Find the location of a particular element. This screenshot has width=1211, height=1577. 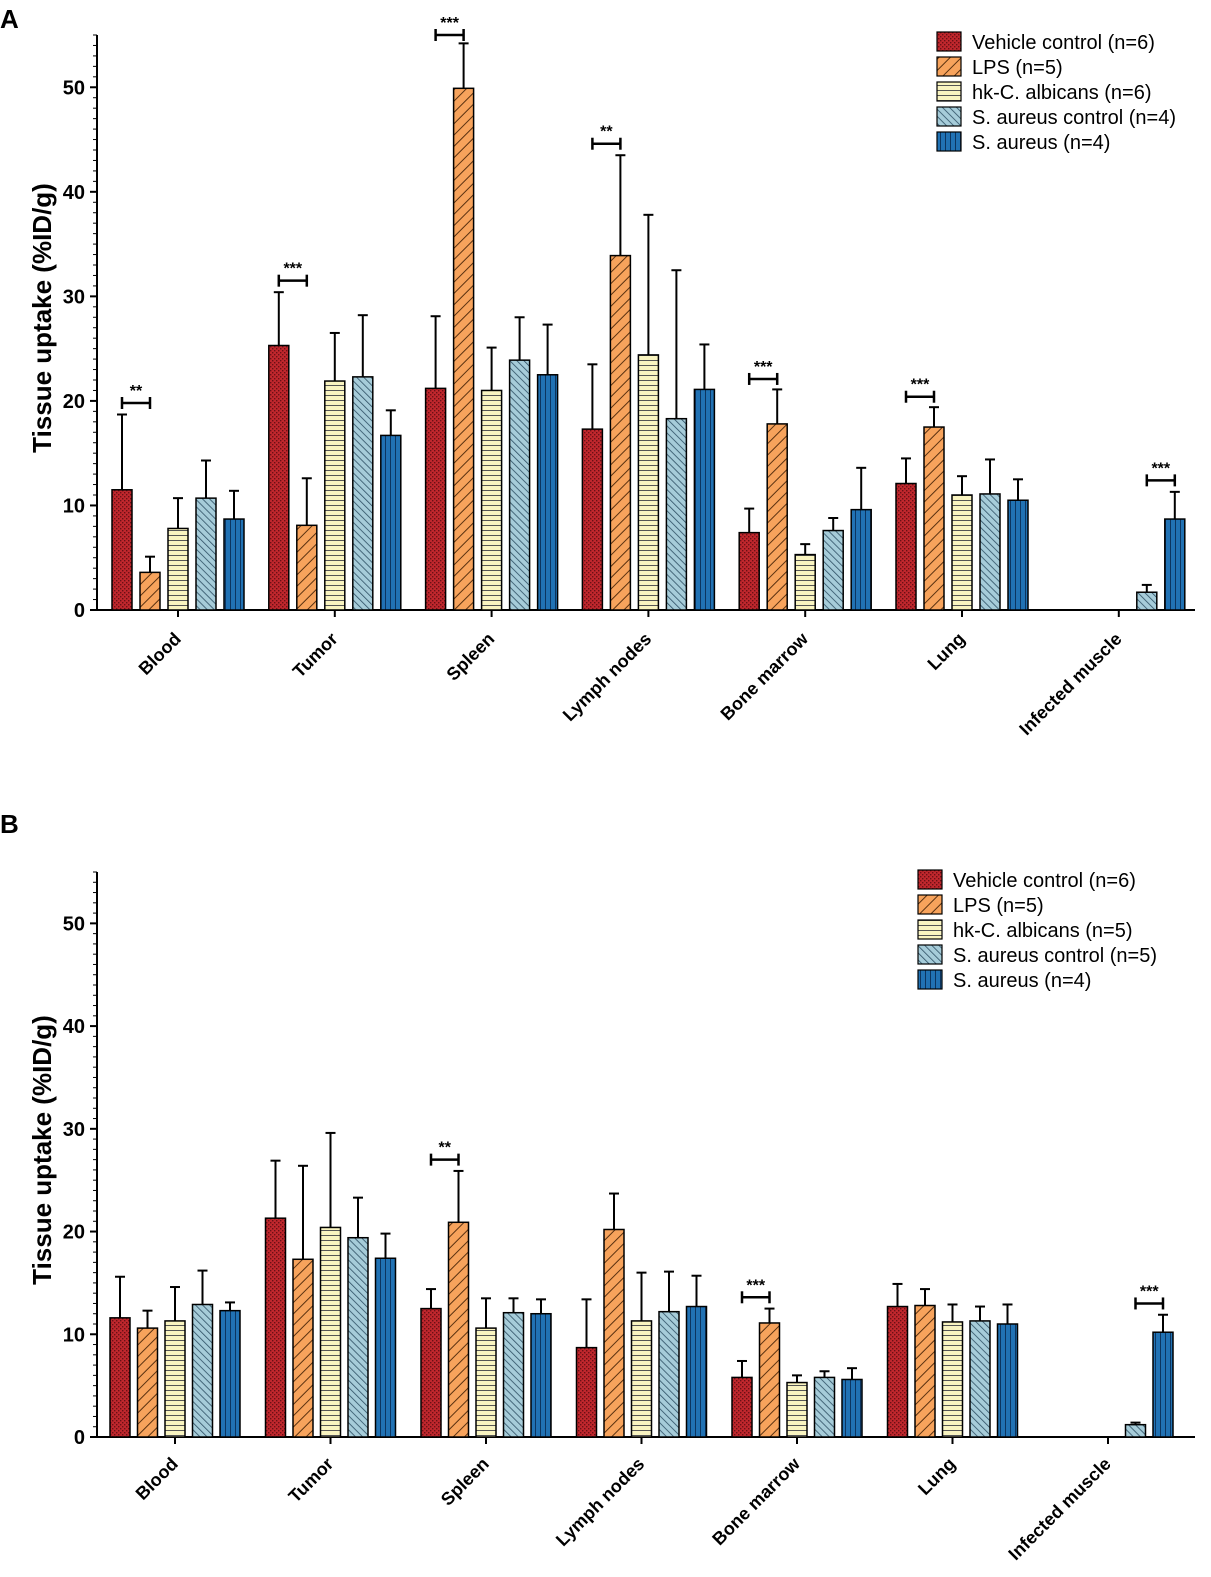

bar-saur-tumor is located at coordinates (385, 1347).